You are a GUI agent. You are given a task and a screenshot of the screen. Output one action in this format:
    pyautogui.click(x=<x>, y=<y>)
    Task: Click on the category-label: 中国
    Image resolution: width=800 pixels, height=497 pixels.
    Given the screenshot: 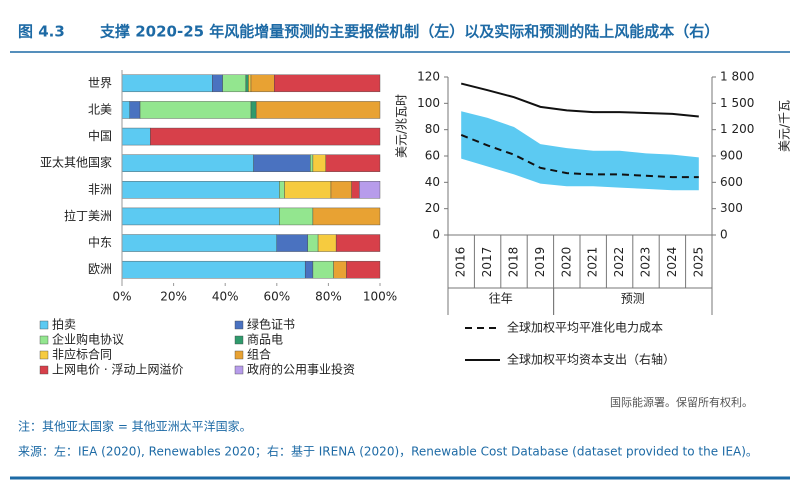 What is the action you would take?
    pyautogui.click(x=100, y=135)
    